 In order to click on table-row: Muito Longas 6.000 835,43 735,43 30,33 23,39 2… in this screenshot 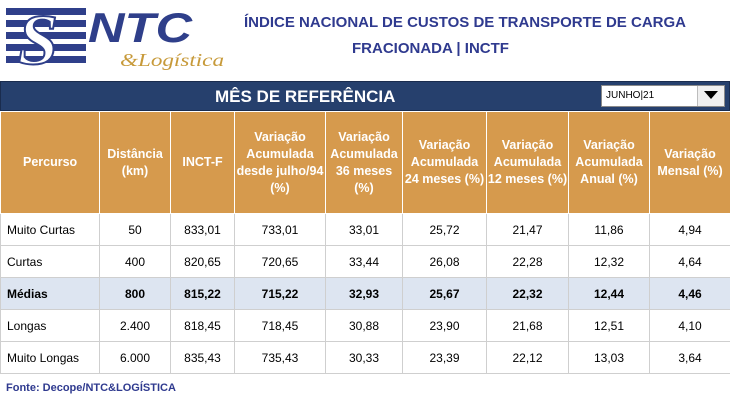, I will do `click(365, 357)`.